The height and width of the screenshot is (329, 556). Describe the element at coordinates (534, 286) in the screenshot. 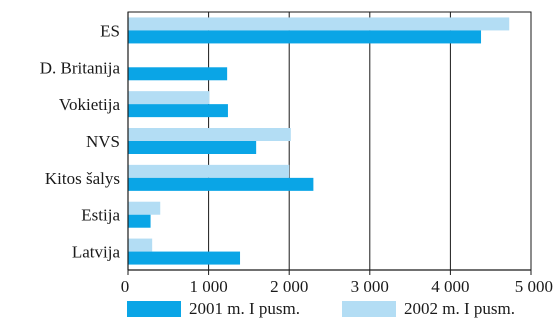

I see `x-tick-label-5: 5 000` at that location.